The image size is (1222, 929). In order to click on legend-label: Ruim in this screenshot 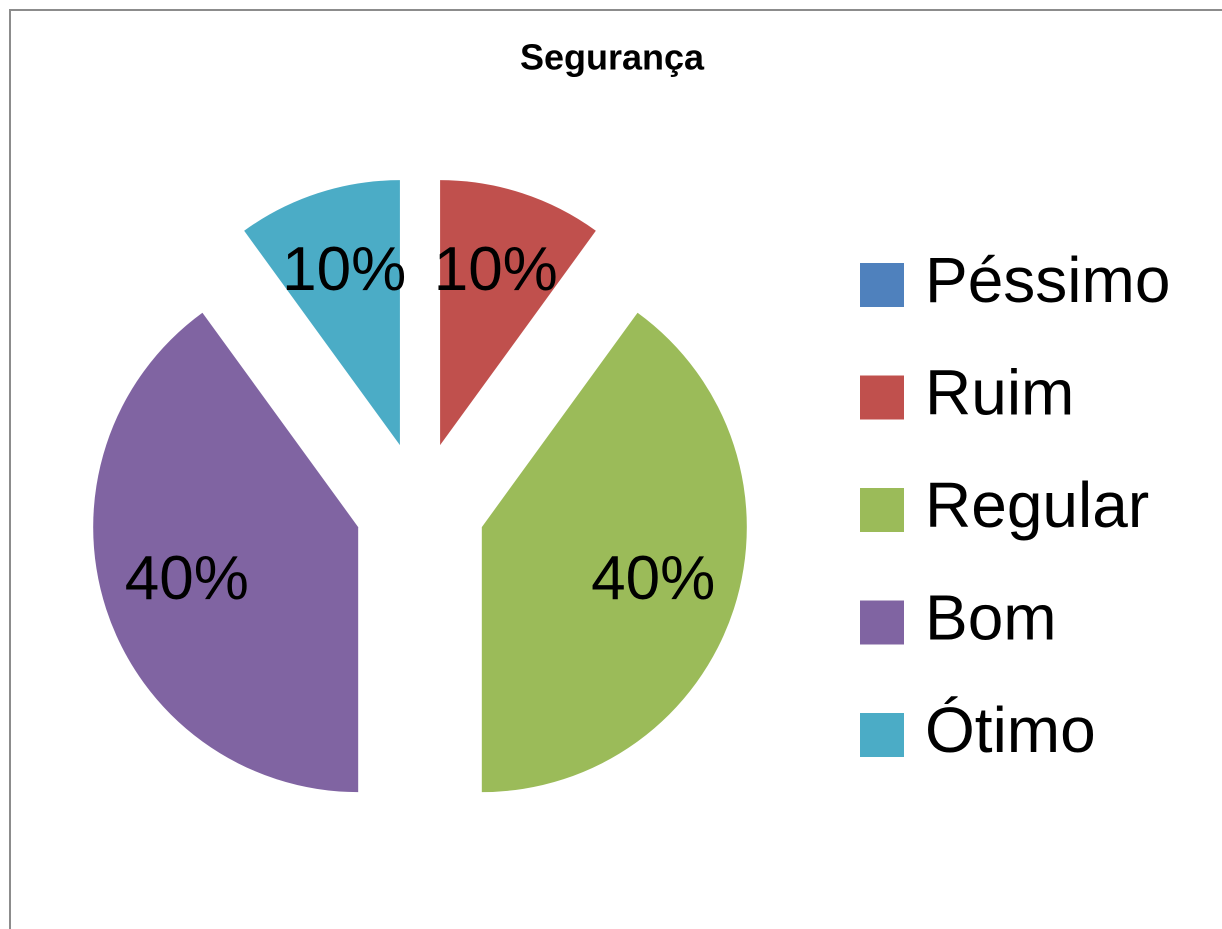, I will do `click(999, 392)`.